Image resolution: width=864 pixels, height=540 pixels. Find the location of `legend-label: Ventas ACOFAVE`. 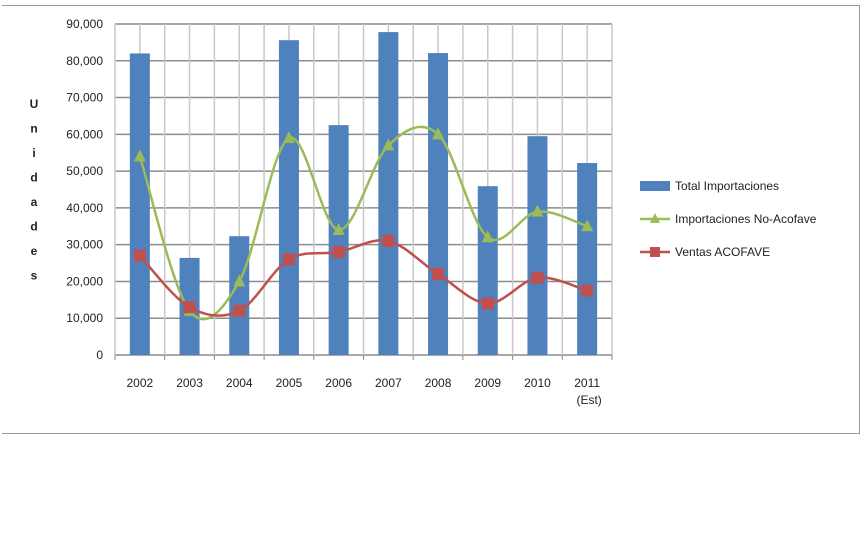

legend-label: Ventas ACOFAVE is located at coordinates (722, 252).